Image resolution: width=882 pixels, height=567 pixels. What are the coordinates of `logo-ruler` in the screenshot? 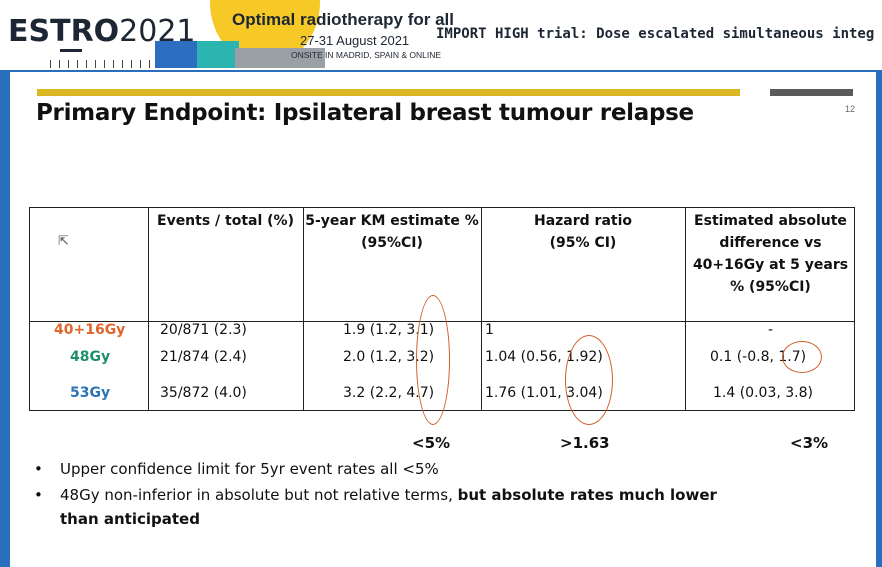 It's located at (100, 64).